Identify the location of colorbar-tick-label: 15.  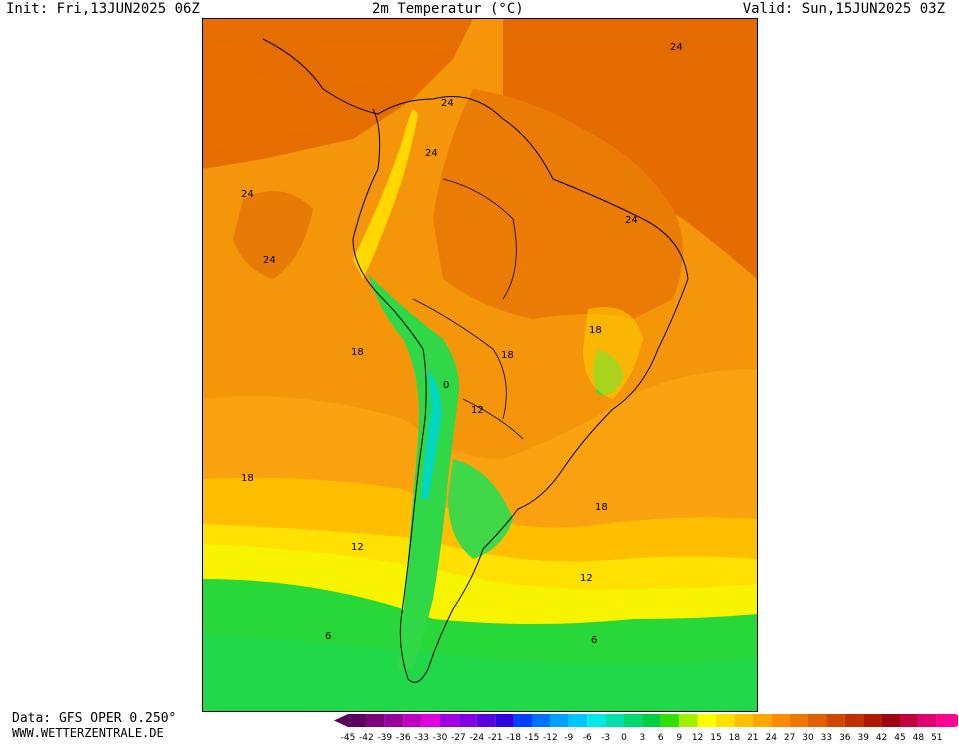
(715, 737).